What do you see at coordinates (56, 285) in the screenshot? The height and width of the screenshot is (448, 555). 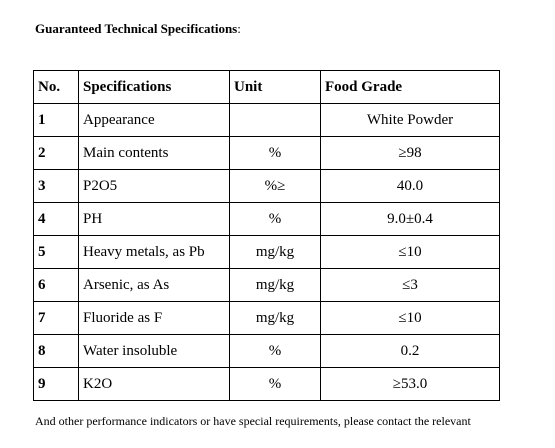 I see `row-number: 6` at bounding box center [56, 285].